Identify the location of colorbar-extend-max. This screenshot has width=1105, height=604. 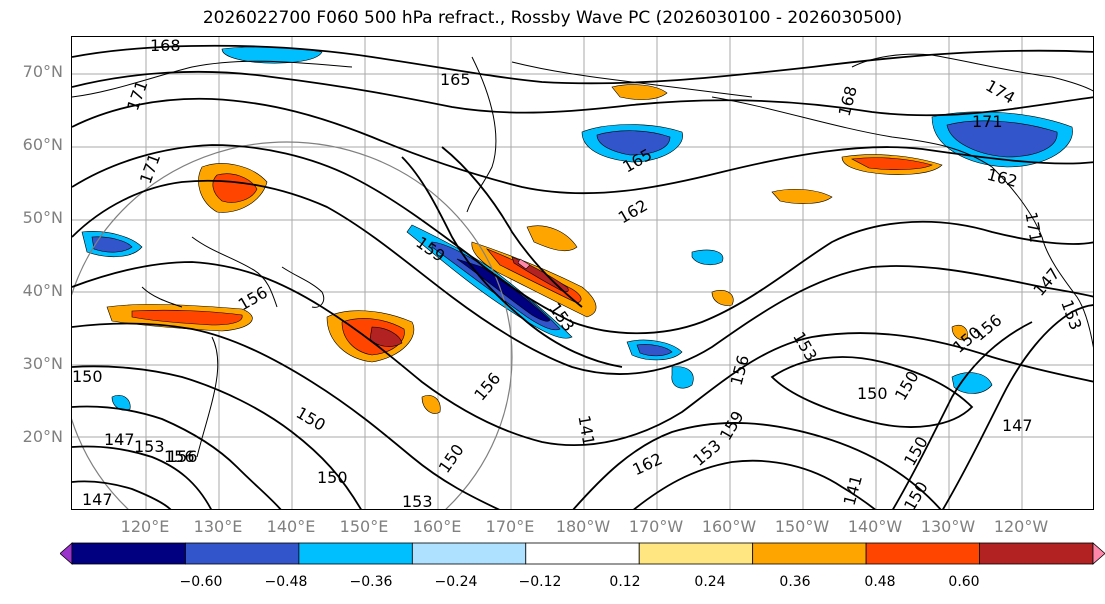
(1098, 553).